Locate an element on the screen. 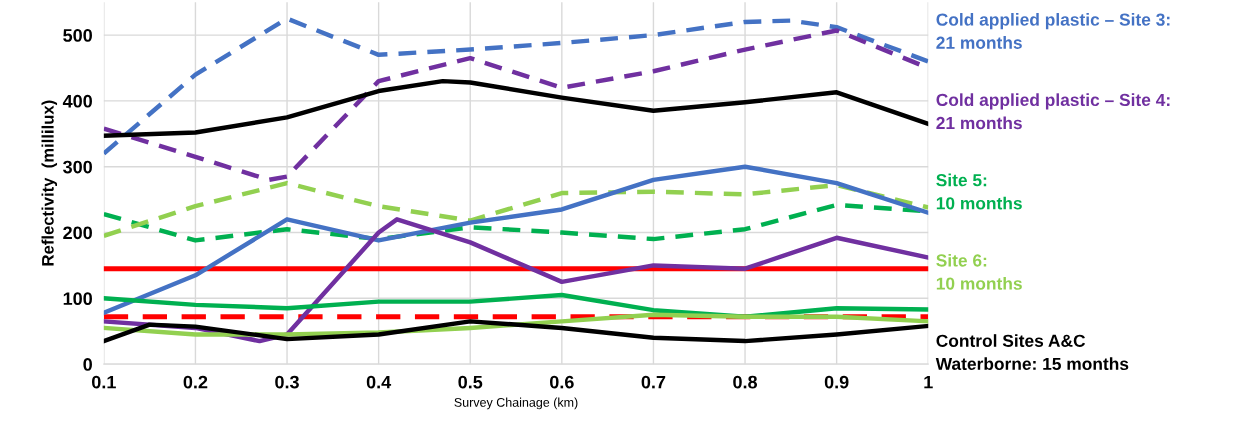 This screenshot has height=434, width=1251. y-tick-label: 100 is located at coordinates (77, 299).